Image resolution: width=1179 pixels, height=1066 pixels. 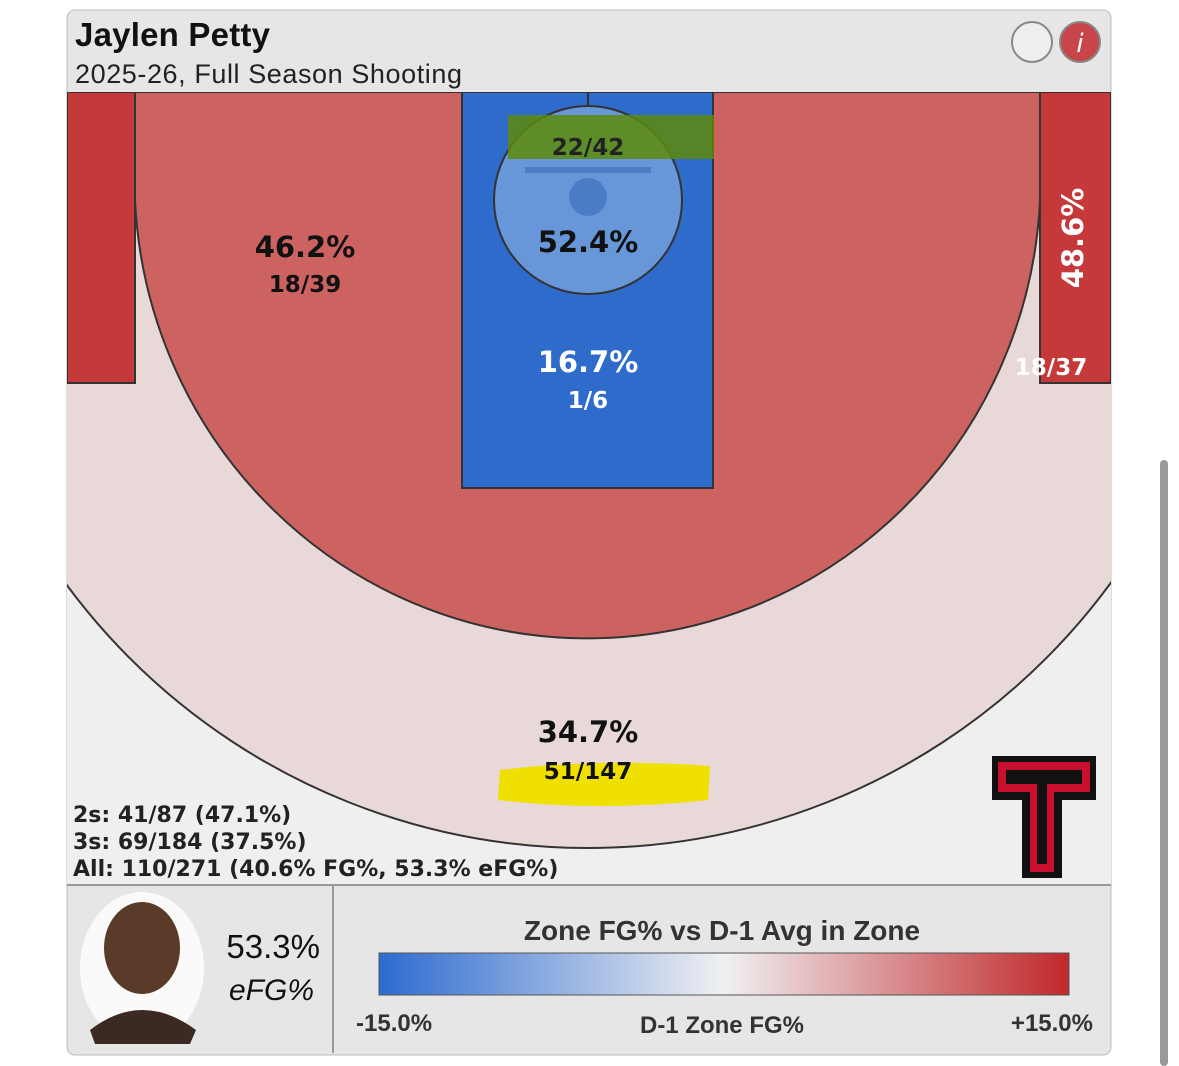 What do you see at coordinates (101, 238) in the screenshot?
I see `left-corner-zone` at bounding box center [101, 238].